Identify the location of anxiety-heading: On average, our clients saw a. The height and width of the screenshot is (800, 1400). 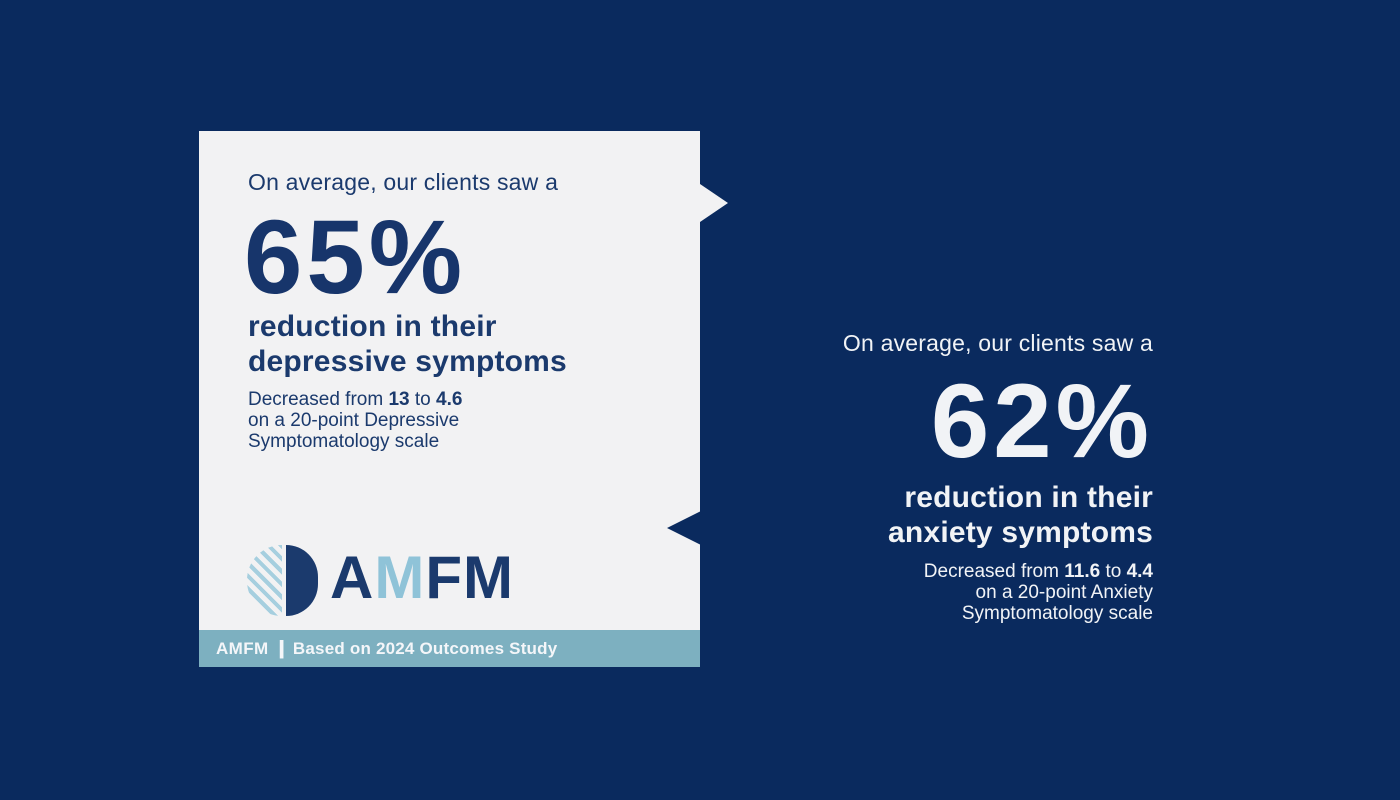
(997, 343).